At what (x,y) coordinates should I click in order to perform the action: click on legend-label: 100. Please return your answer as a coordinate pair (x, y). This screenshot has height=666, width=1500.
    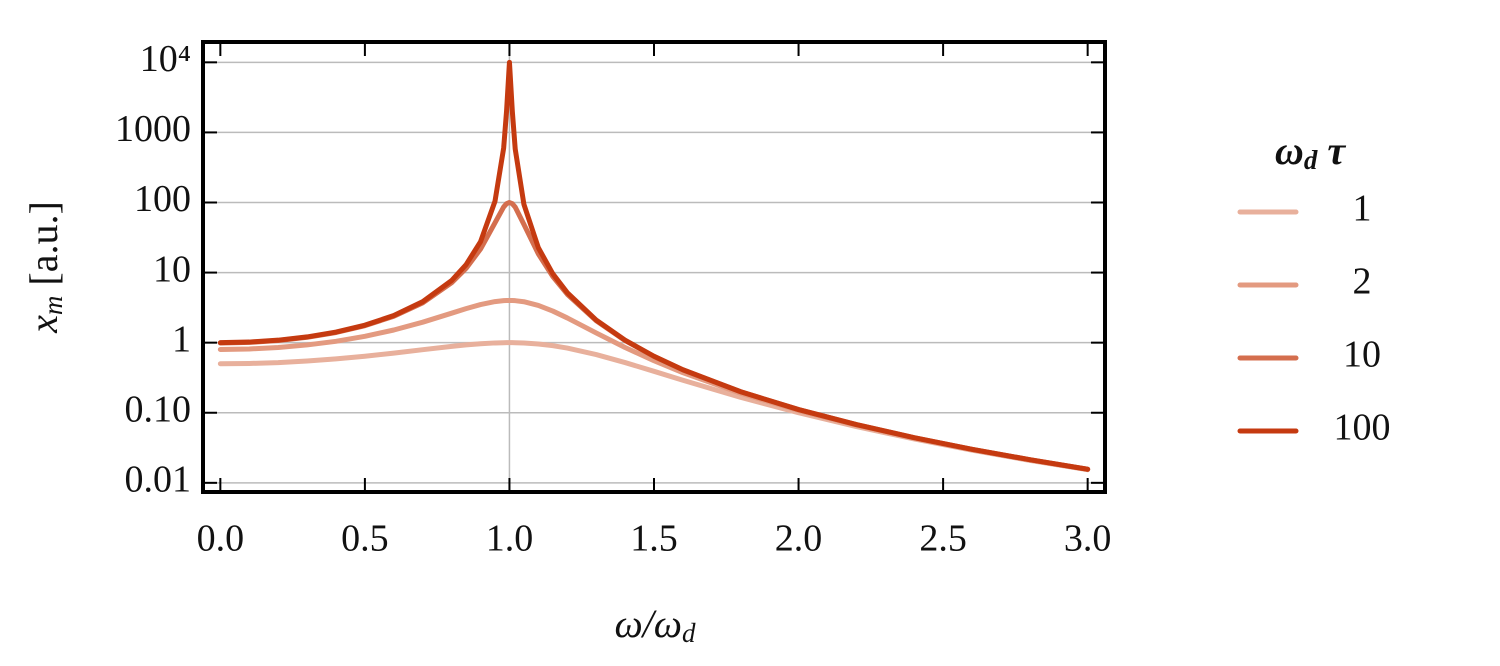
    Looking at the image, I should click on (1362, 428).